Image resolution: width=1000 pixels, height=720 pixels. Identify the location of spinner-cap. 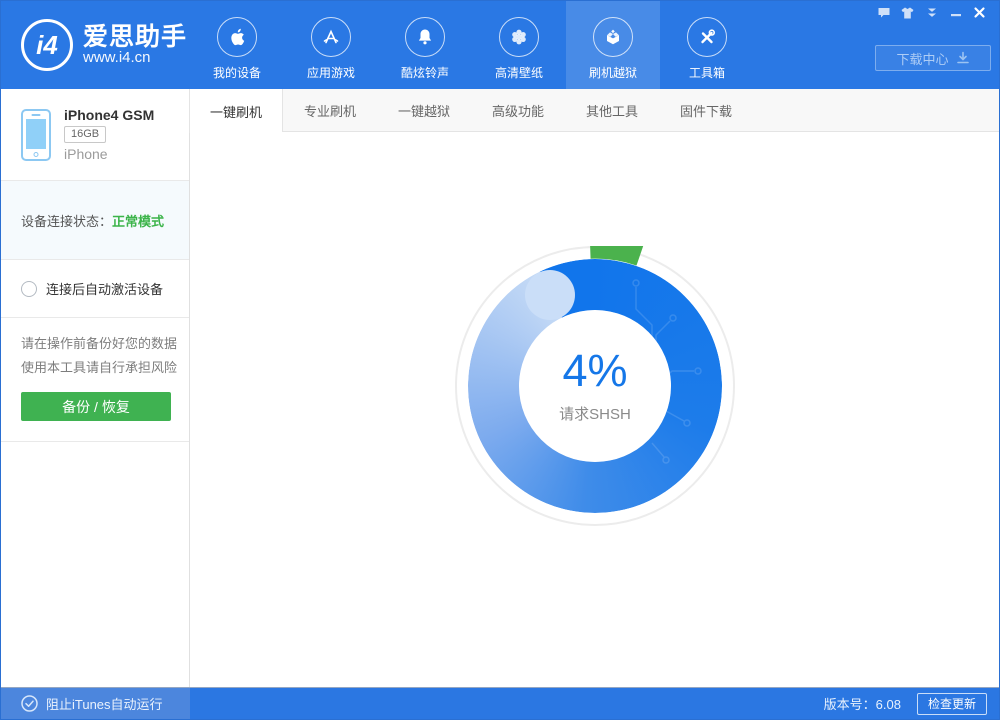
(550, 295).